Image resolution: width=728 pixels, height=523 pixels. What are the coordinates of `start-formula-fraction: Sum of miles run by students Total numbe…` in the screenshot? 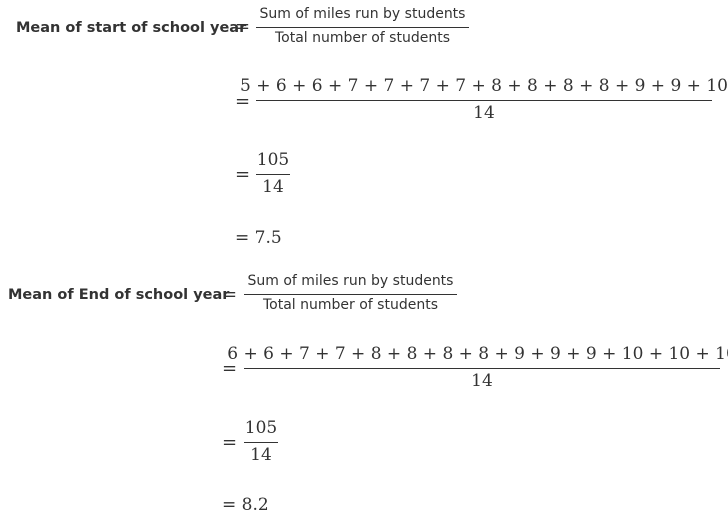 It's located at (362, 26).